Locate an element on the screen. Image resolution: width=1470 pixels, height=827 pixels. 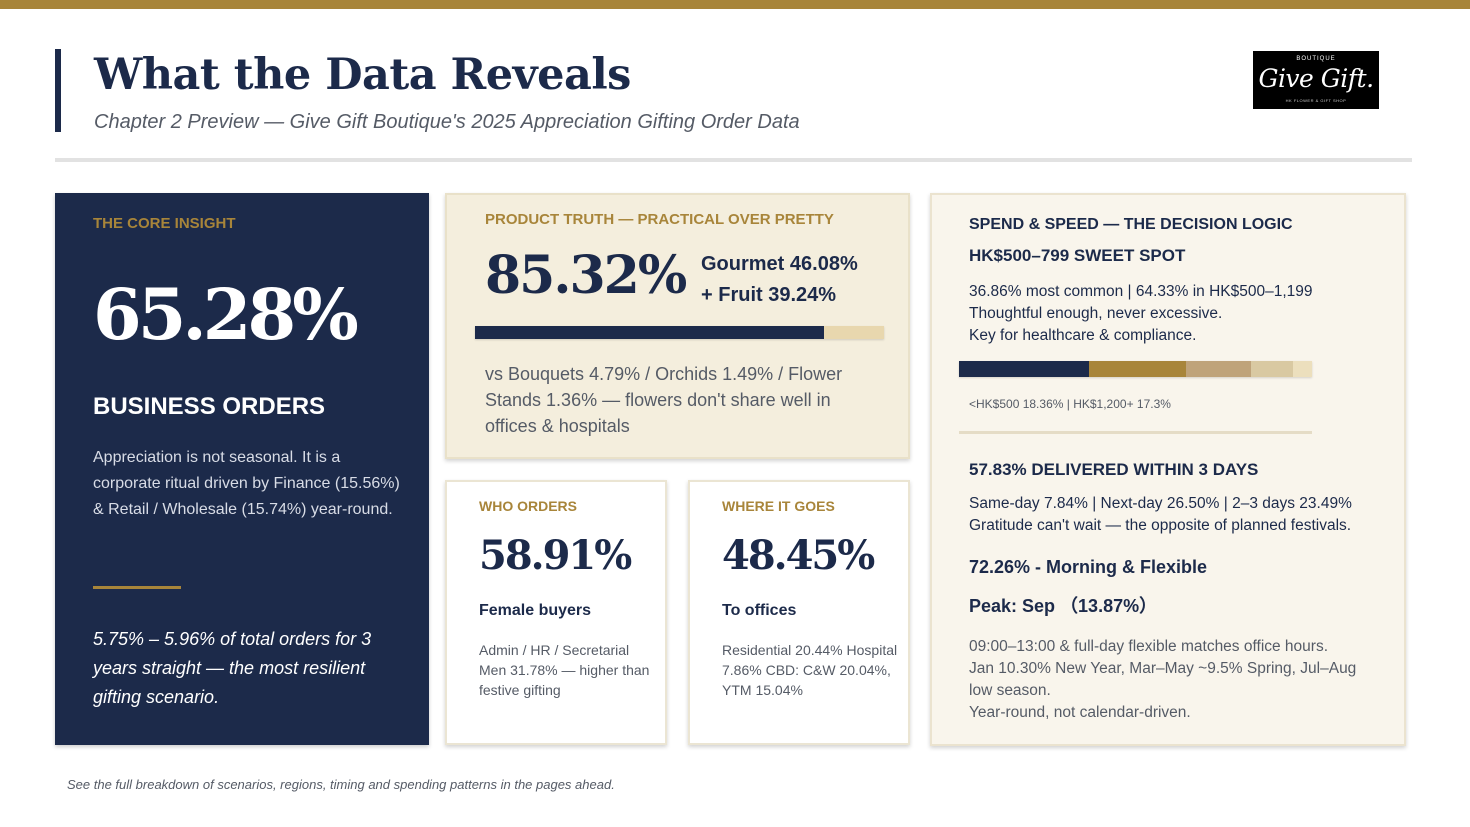
product-fruit-line: + Fruit 39.24% is located at coordinates (769, 295).